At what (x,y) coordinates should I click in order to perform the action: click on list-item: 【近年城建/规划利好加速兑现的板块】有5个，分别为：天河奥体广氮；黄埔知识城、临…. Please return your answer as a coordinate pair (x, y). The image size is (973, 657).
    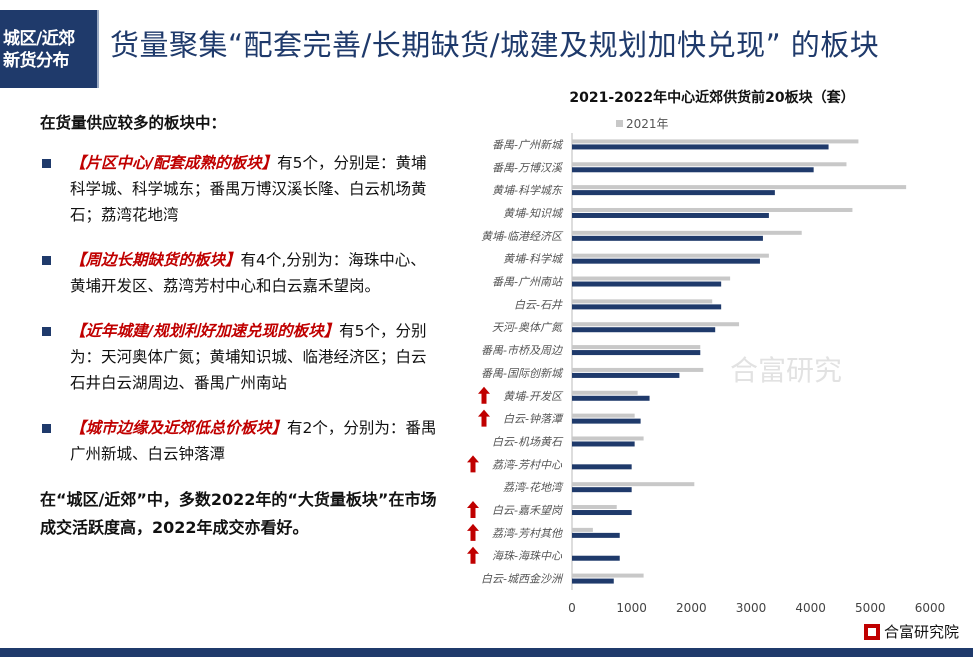
    Looking at the image, I should click on (240, 357).